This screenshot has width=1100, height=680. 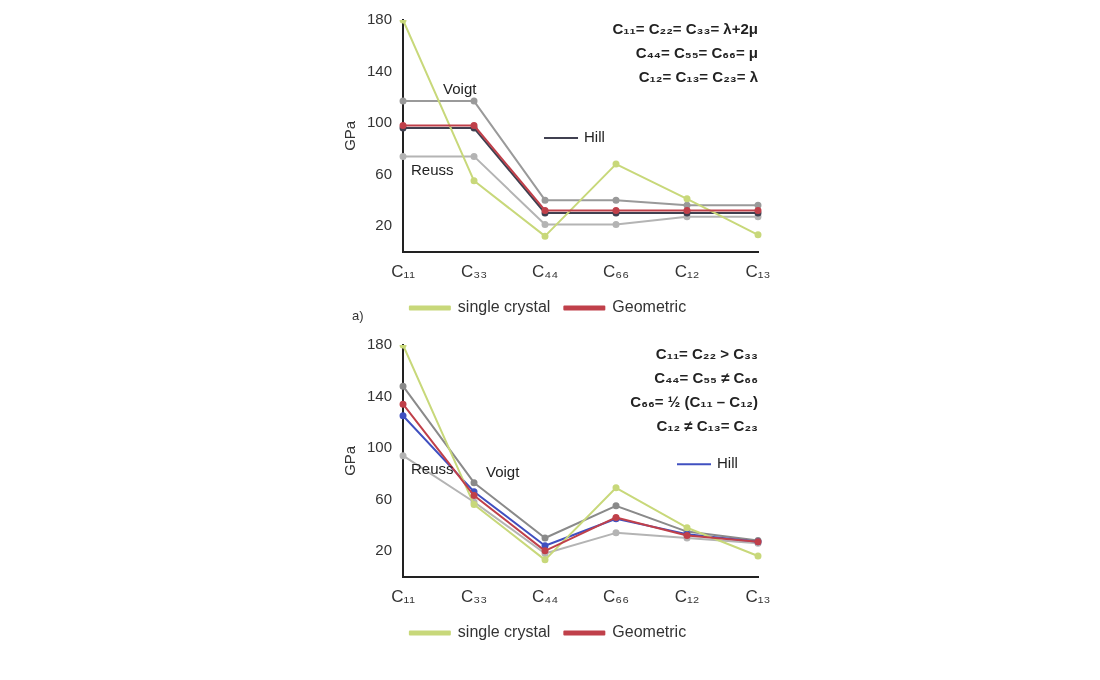 What do you see at coordinates (707, 425) in the screenshot?
I see `annotation: C₁₂ ≠ C₁₃= C₂₃` at bounding box center [707, 425].